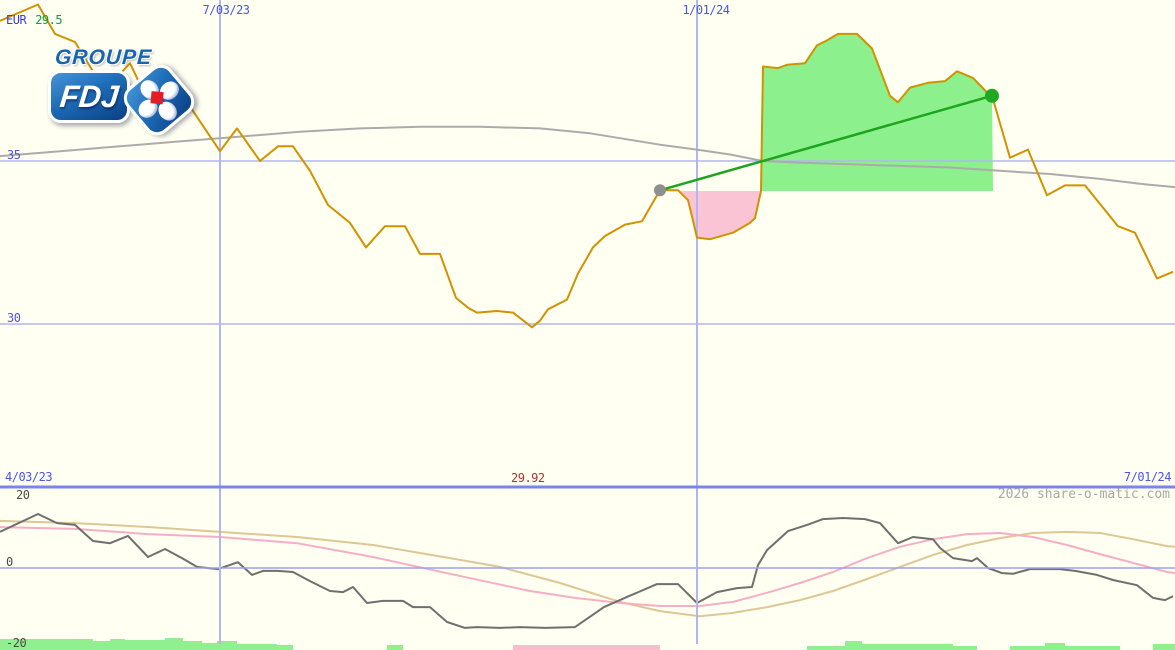 The image size is (1175, 650). What do you see at coordinates (706, 10) in the screenshot?
I see `x-axis-date-jan24: 1/01/24` at bounding box center [706, 10].